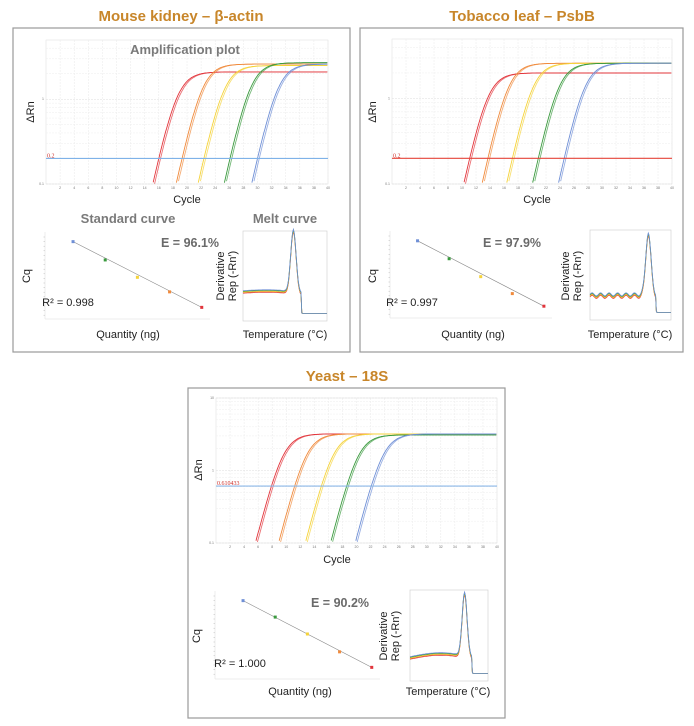 This screenshot has width=694, height=726. What do you see at coordinates (518, 188) in the screenshot?
I see `x-tick-label: 18` at bounding box center [518, 188].